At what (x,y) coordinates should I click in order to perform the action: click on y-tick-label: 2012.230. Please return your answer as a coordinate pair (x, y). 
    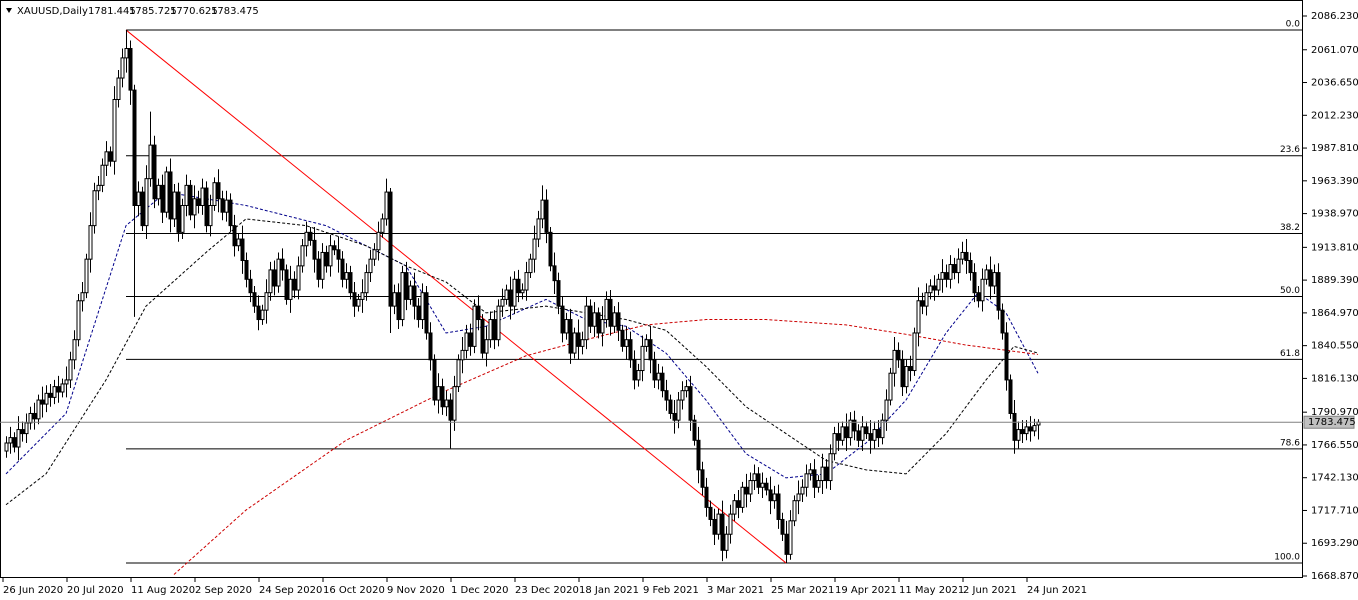
    Looking at the image, I should click on (1334, 115).